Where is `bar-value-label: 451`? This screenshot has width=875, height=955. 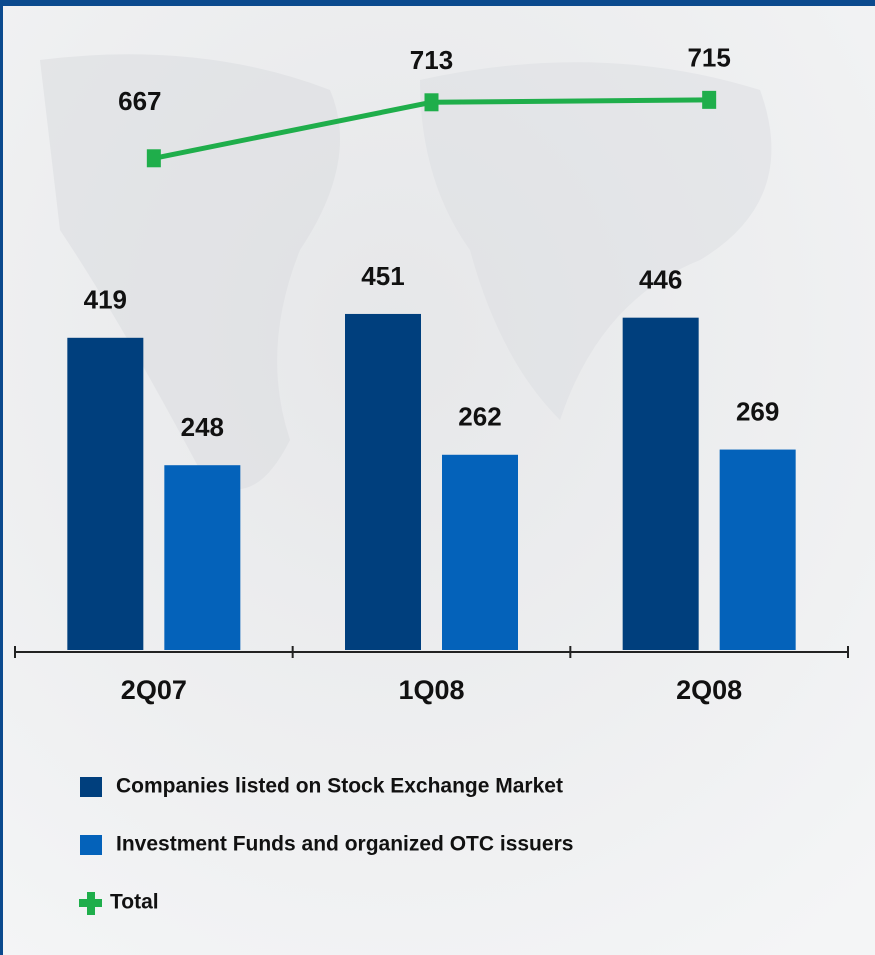
bar-value-label: 451 is located at coordinates (382, 276).